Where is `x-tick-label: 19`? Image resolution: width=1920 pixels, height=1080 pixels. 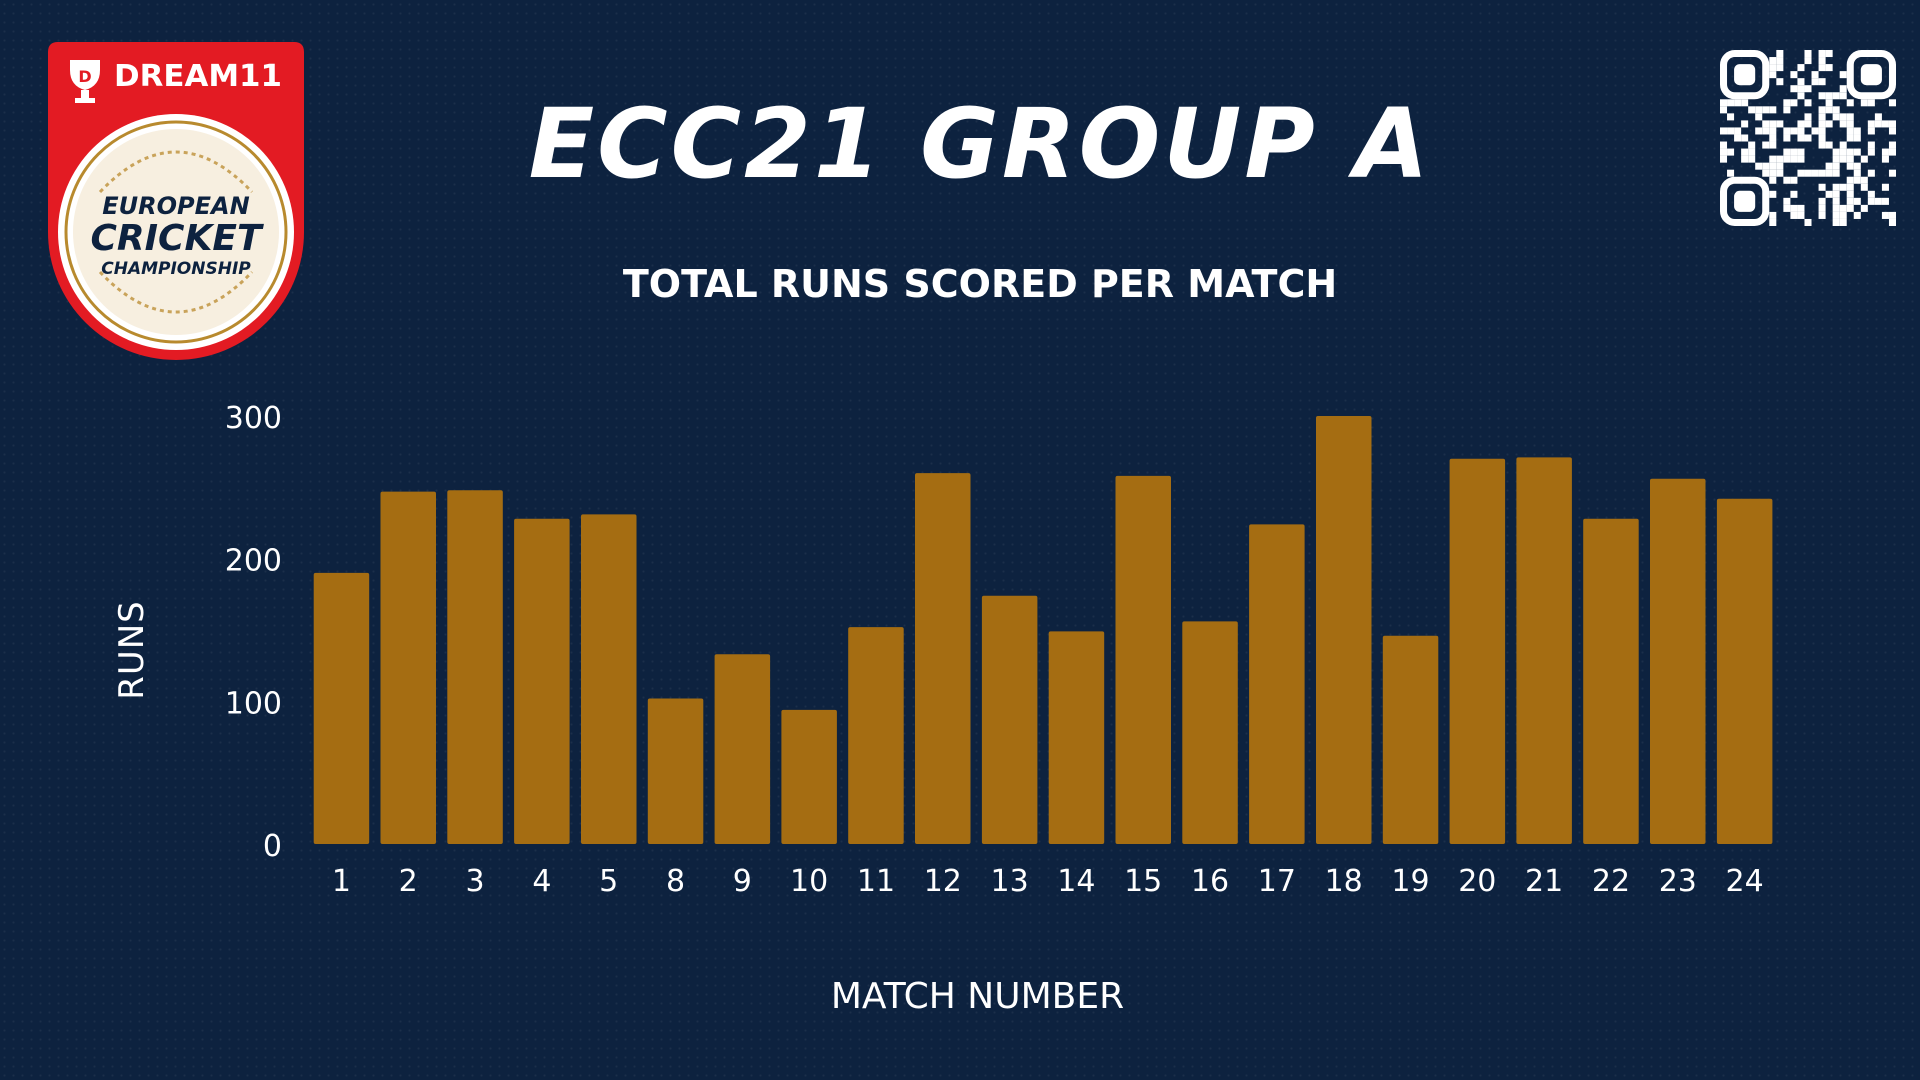
x-tick-label: 19 is located at coordinates (1410, 881).